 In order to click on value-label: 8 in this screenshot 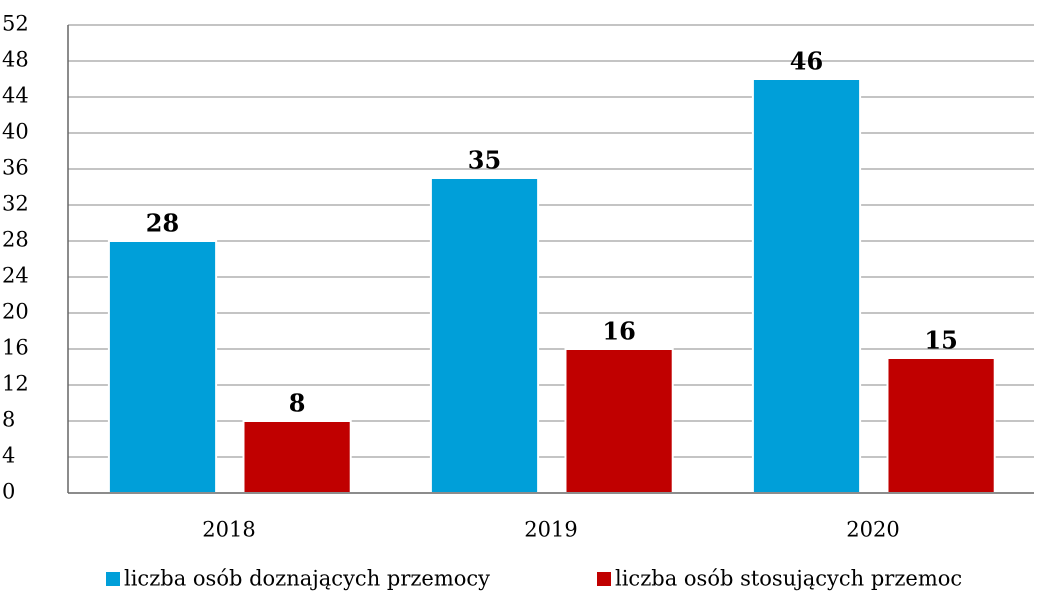, I will do `click(297, 403)`.